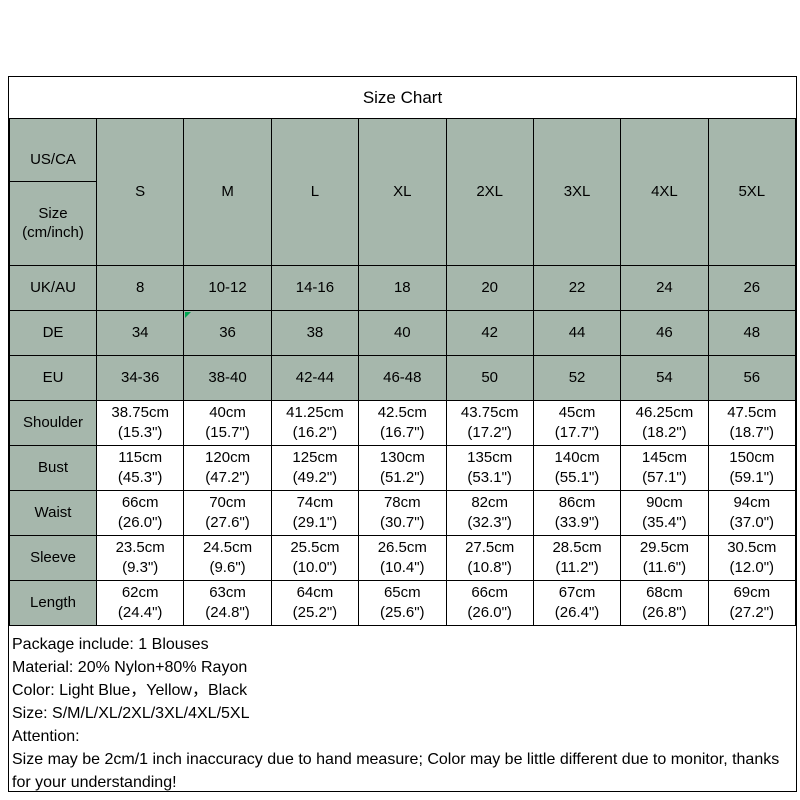  Describe the element at coordinates (53, 467) in the screenshot. I see `row-label-bust: Bust` at that location.